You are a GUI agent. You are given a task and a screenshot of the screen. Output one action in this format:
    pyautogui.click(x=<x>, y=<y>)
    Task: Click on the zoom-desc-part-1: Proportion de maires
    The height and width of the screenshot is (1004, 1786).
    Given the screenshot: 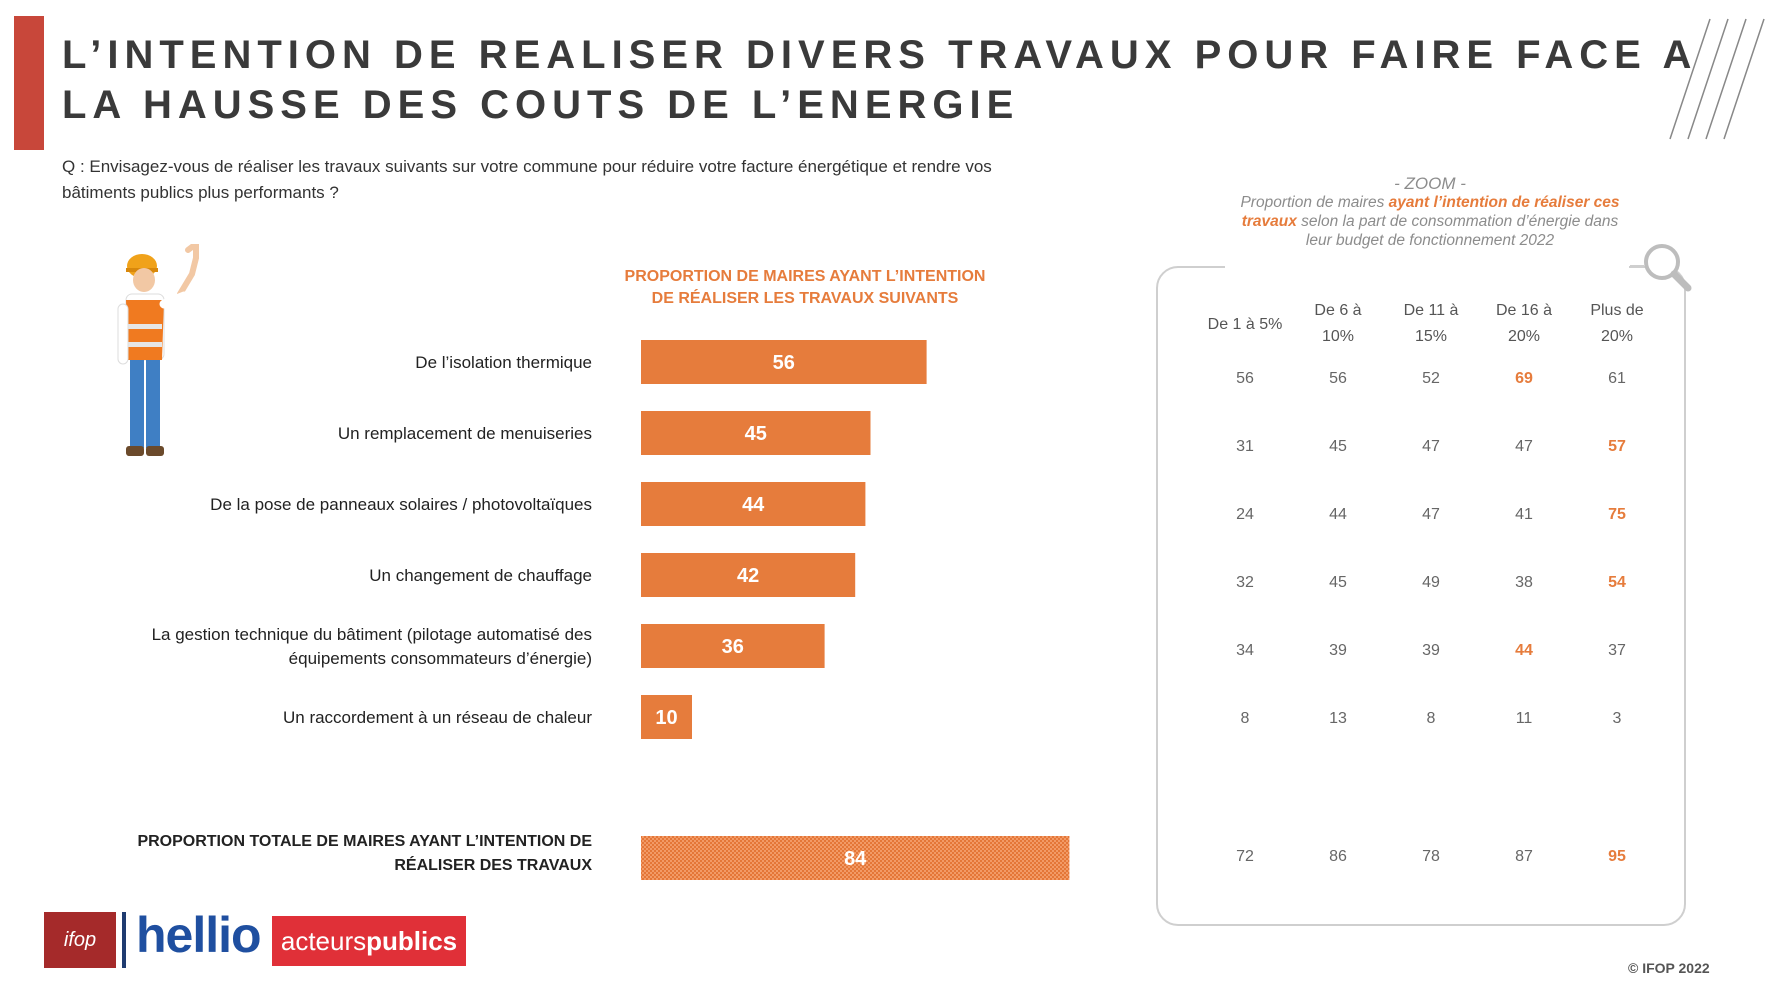 What is the action you would take?
    pyautogui.click(x=1314, y=202)
    